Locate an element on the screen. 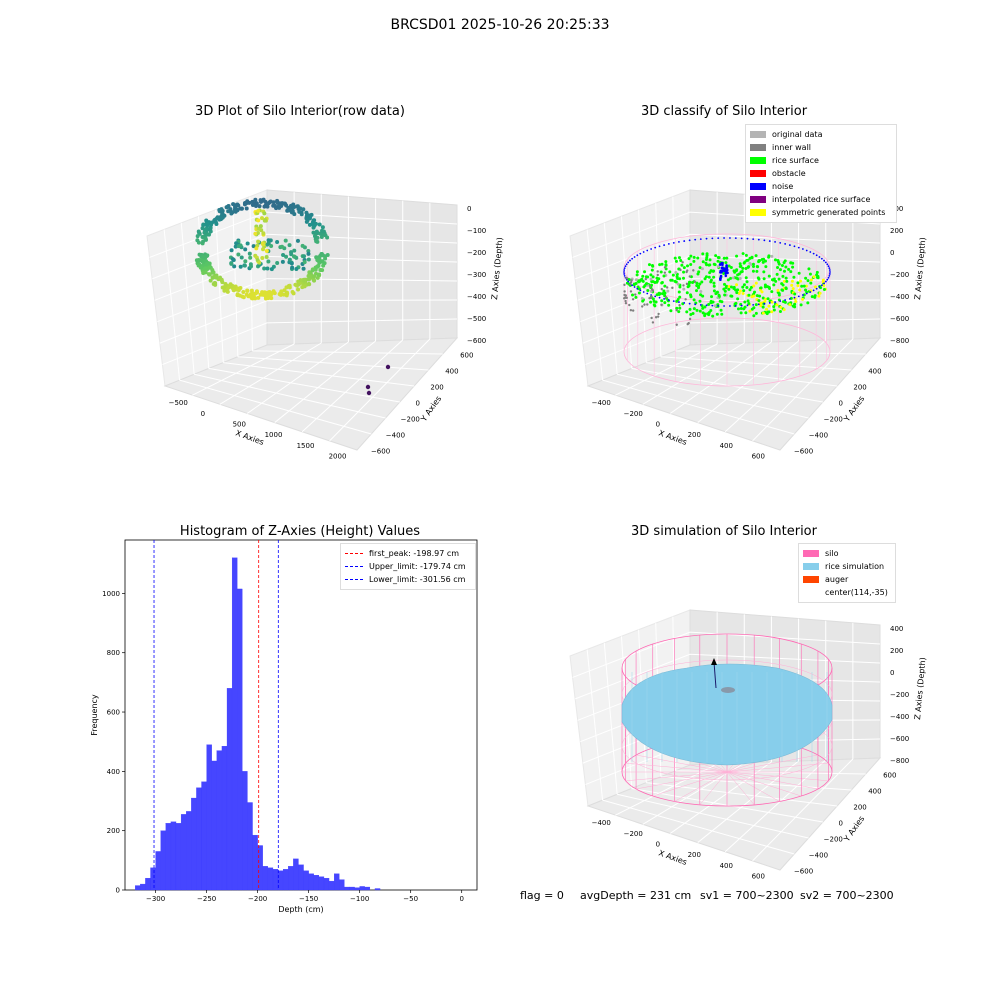 Image resolution: width=1000 pixels, height=1000 pixels. legend-swatch is located at coordinates (811, 553).